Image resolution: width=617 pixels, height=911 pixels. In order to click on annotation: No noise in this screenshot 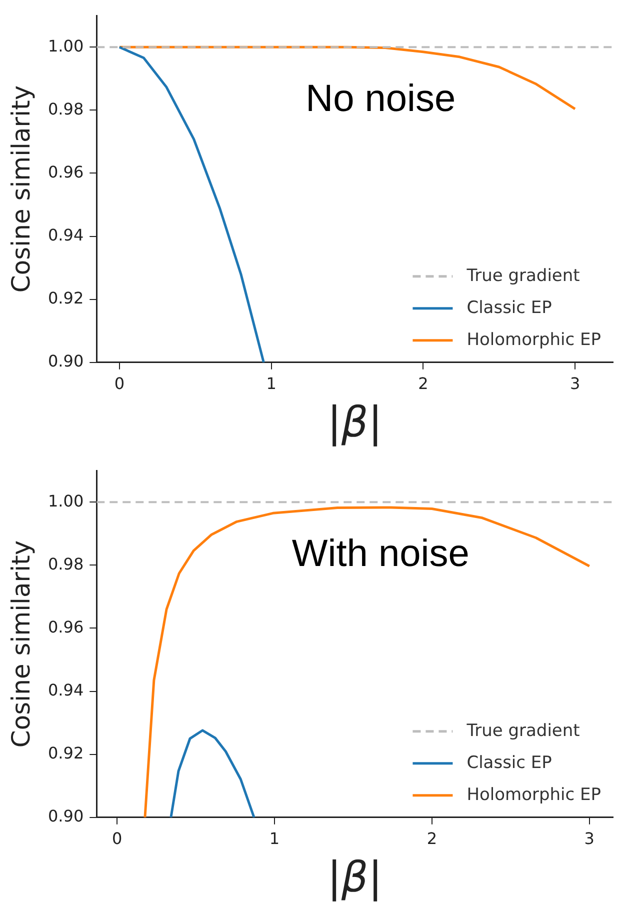, I will do `click(381, 99)`.